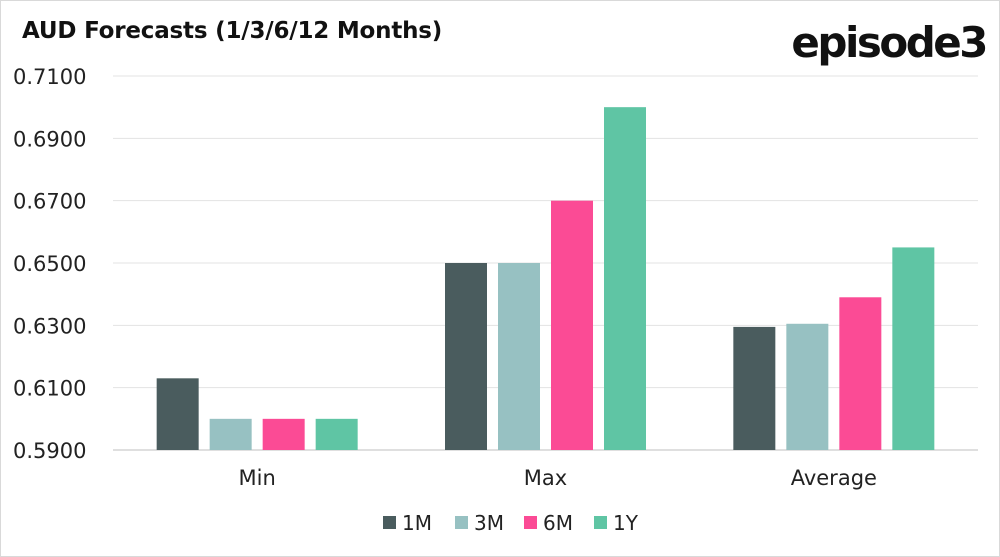  Describe the element at coordinates (511, 523) in the screenshot. I see `legend: 1M 3M 6M 1Y` at that location.